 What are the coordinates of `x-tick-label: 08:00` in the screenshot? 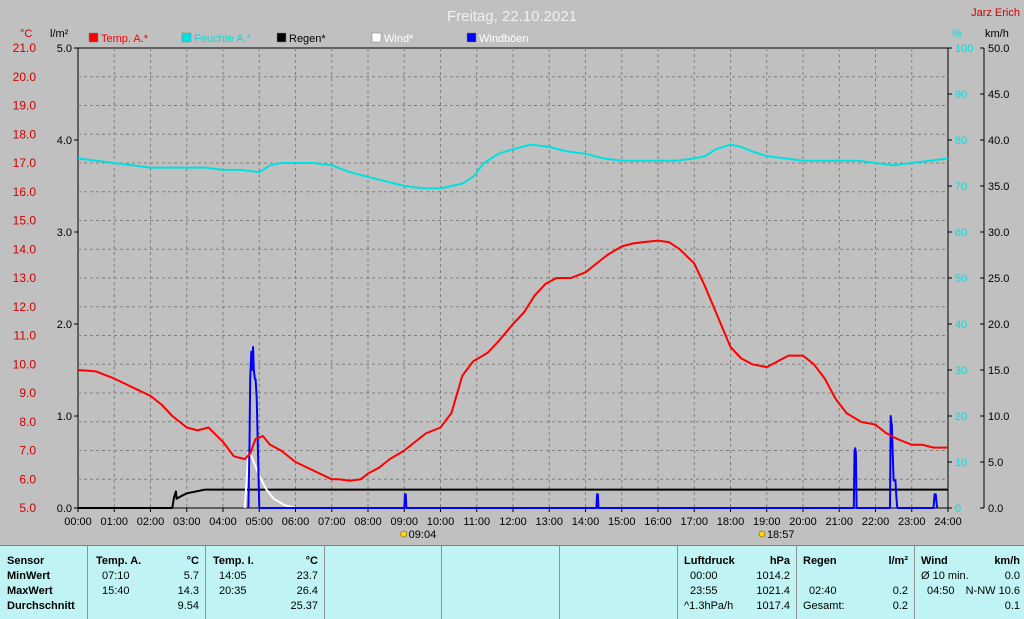 It's located at (368, 522).